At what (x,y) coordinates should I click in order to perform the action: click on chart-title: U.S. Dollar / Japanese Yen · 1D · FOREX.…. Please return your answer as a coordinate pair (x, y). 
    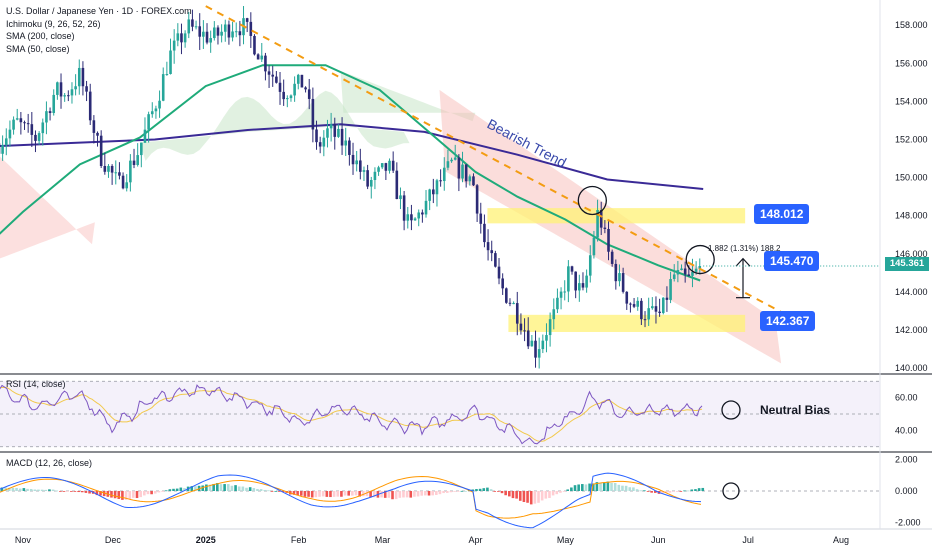
    Looking at the image, I should click on (99, 11).